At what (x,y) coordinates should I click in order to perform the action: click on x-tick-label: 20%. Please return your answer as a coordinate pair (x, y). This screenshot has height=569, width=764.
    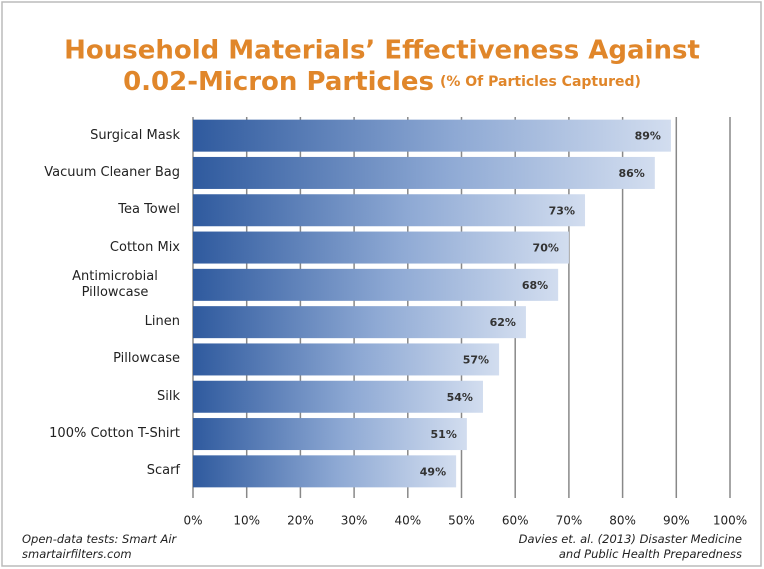
    Looking at the image, I should click on (300, 521).